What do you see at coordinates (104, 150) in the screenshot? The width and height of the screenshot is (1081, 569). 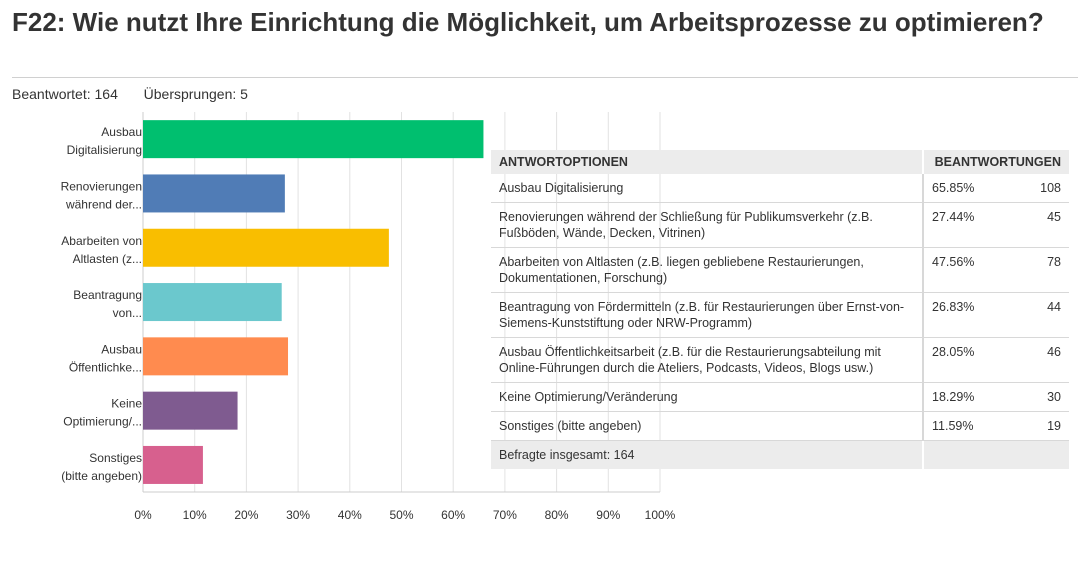 I see `category-label: Digitalisierung` at bounding box center [104, 150].